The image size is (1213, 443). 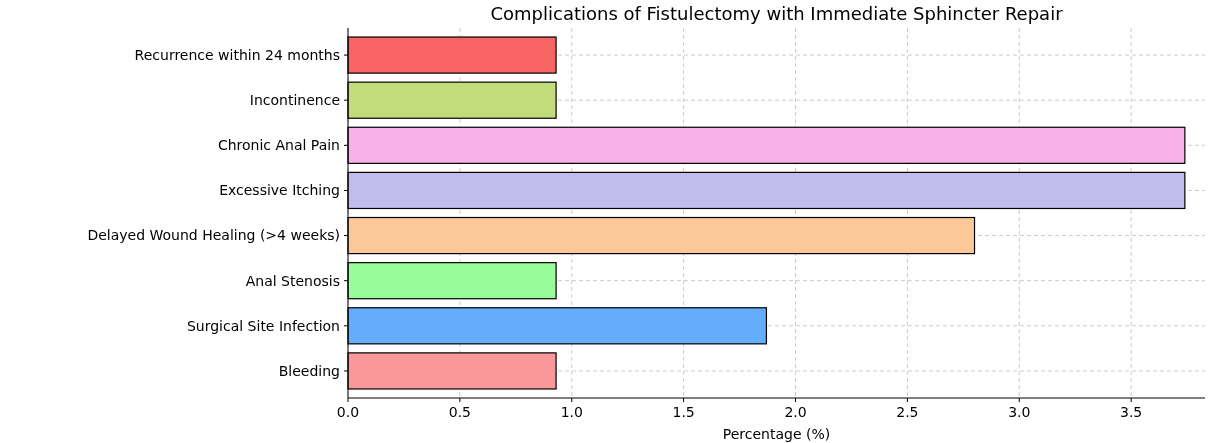 What do you see at coordinates (279, 190) in the screenshot?
I see `y-tick-label: Excessive Itching` at bounding box center [279, 190].